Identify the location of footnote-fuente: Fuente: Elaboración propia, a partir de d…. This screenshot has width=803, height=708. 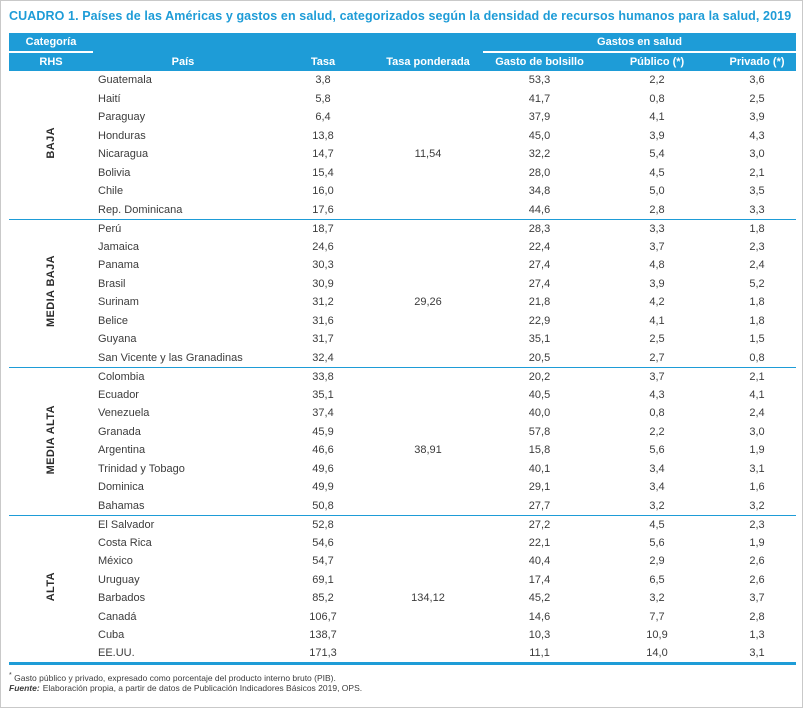
(401, 688).